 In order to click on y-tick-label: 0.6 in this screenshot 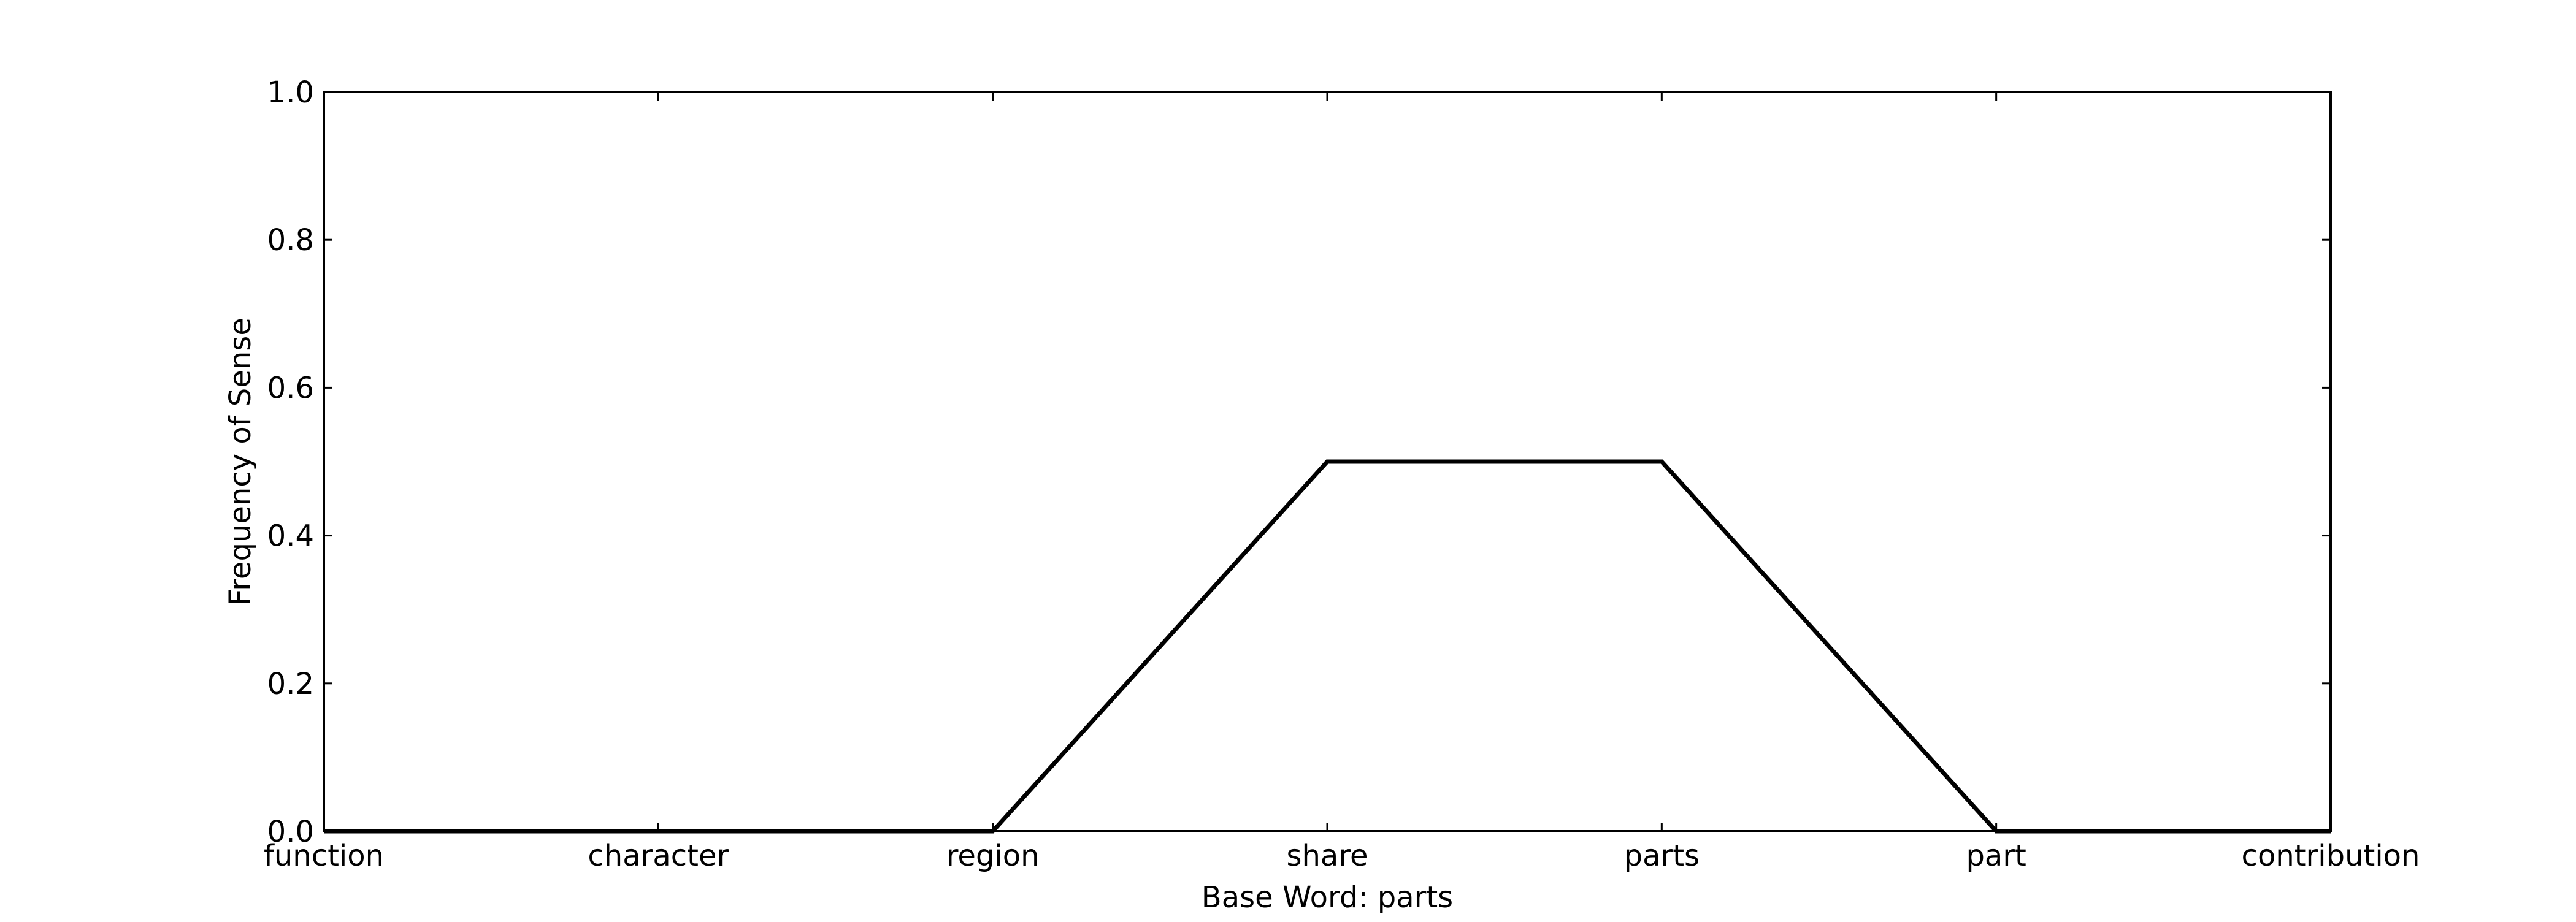, I will do `click(290, 388)`.